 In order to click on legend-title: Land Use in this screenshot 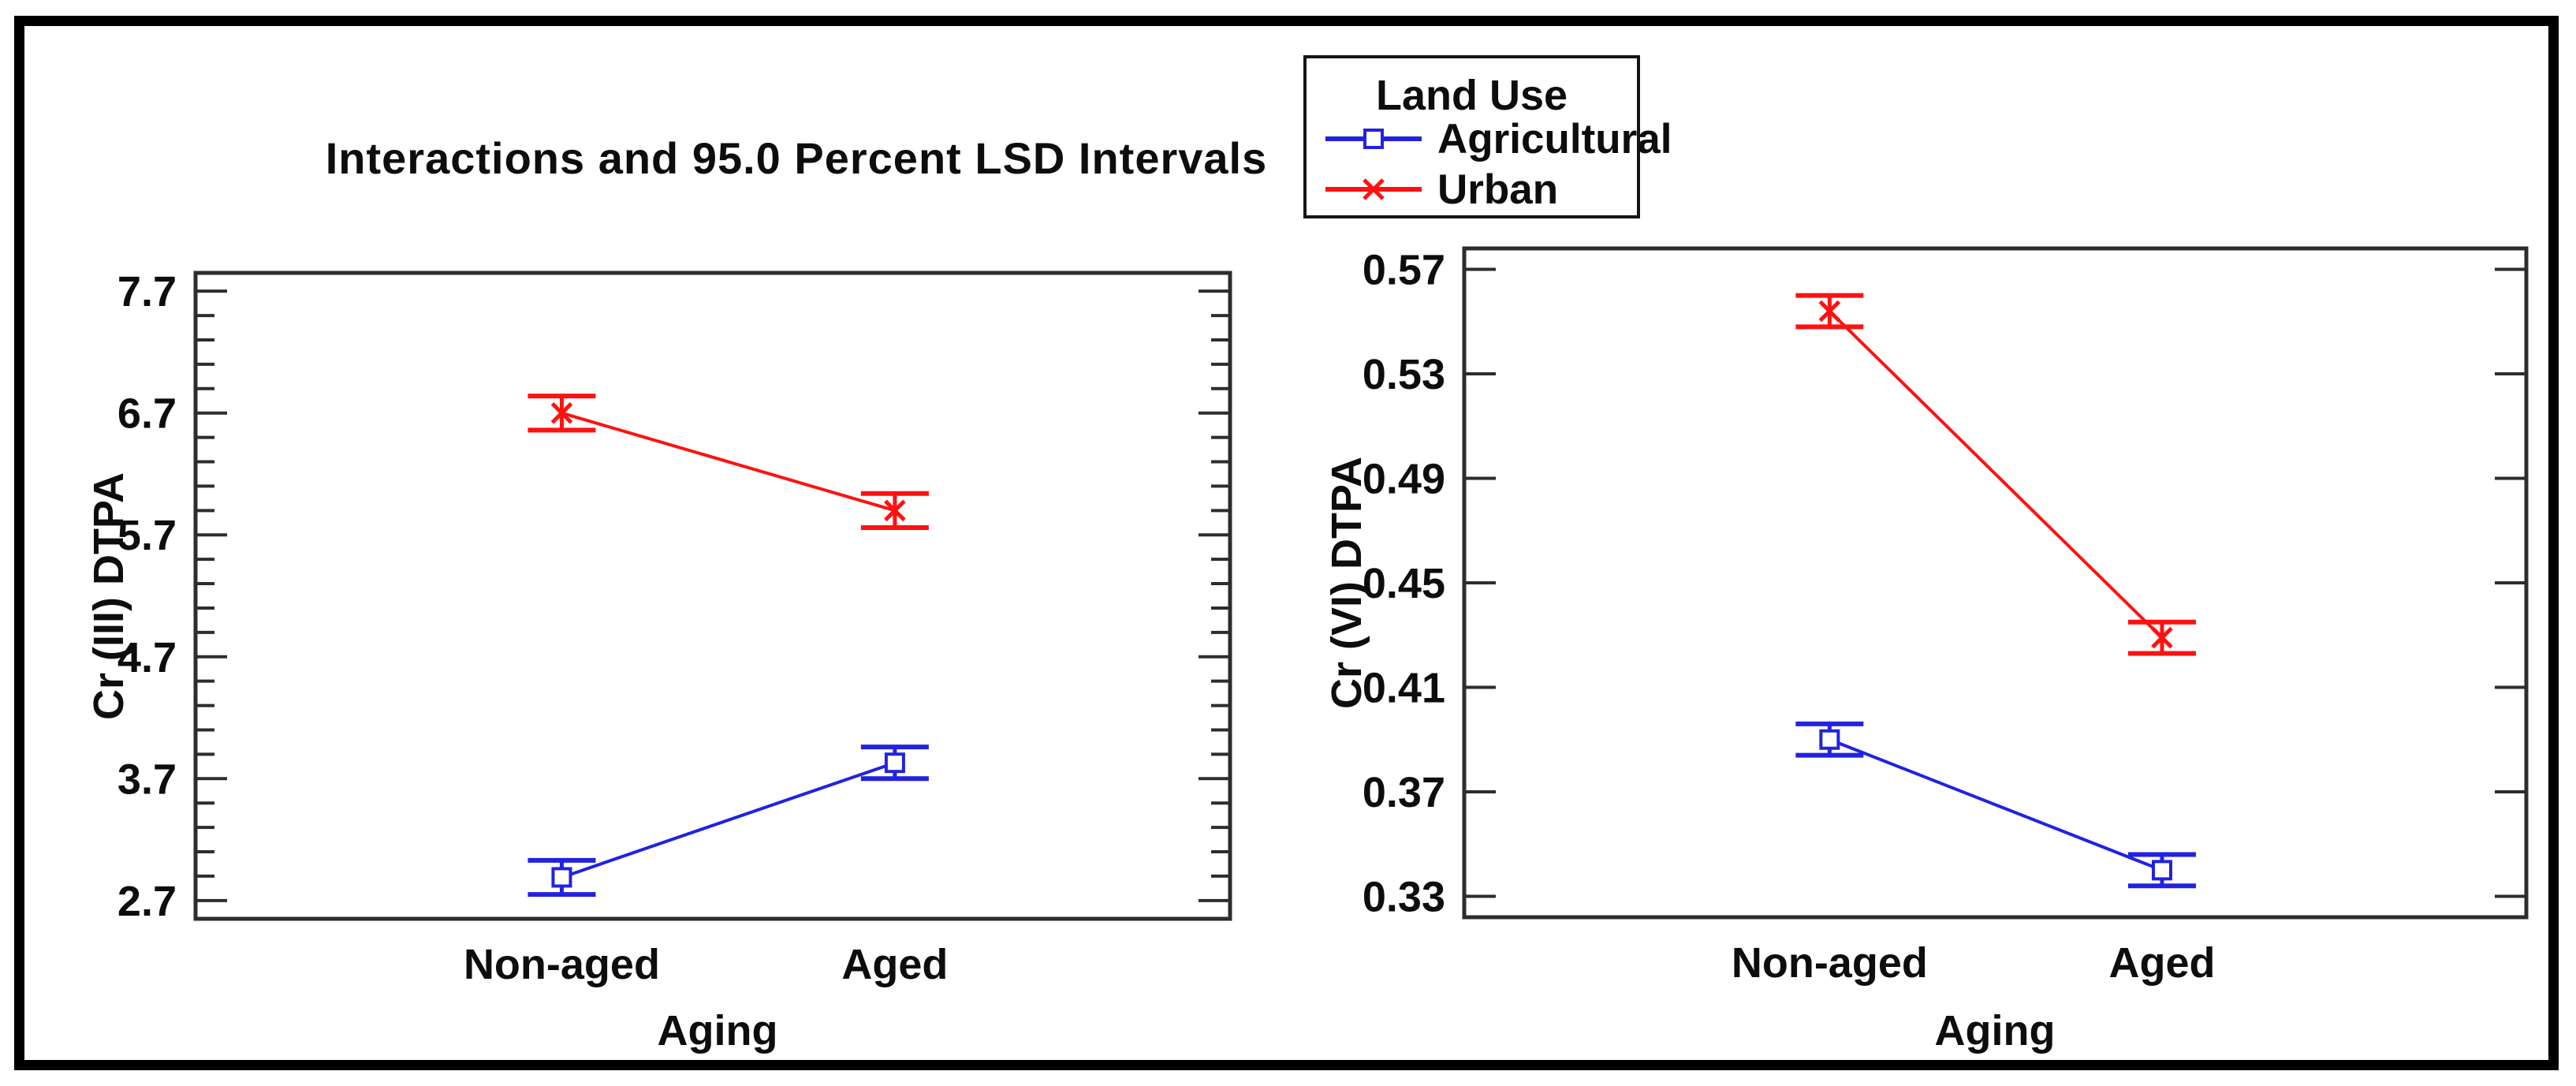, I will do `click(1471, 95)`.